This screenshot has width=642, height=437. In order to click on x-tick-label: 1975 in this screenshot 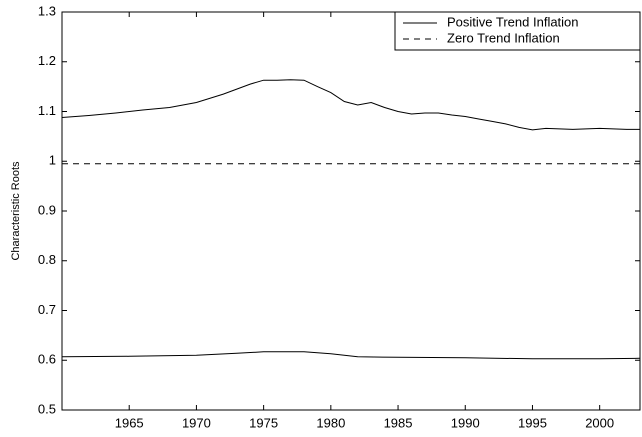, I will do `click(263, 422)`.